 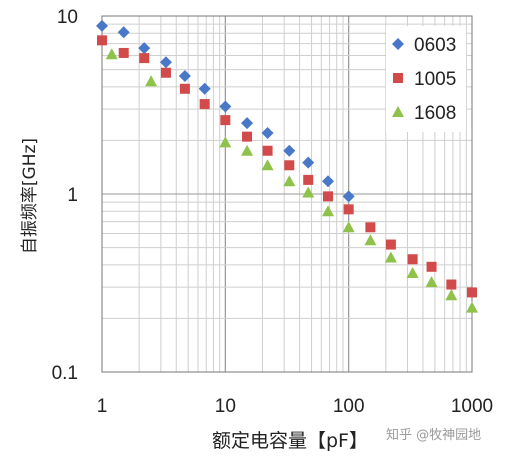 What do you see at coordinates (72, 195) in the screenshot?
I see `y-tick-label: 1` at bounding box center [72, 195].